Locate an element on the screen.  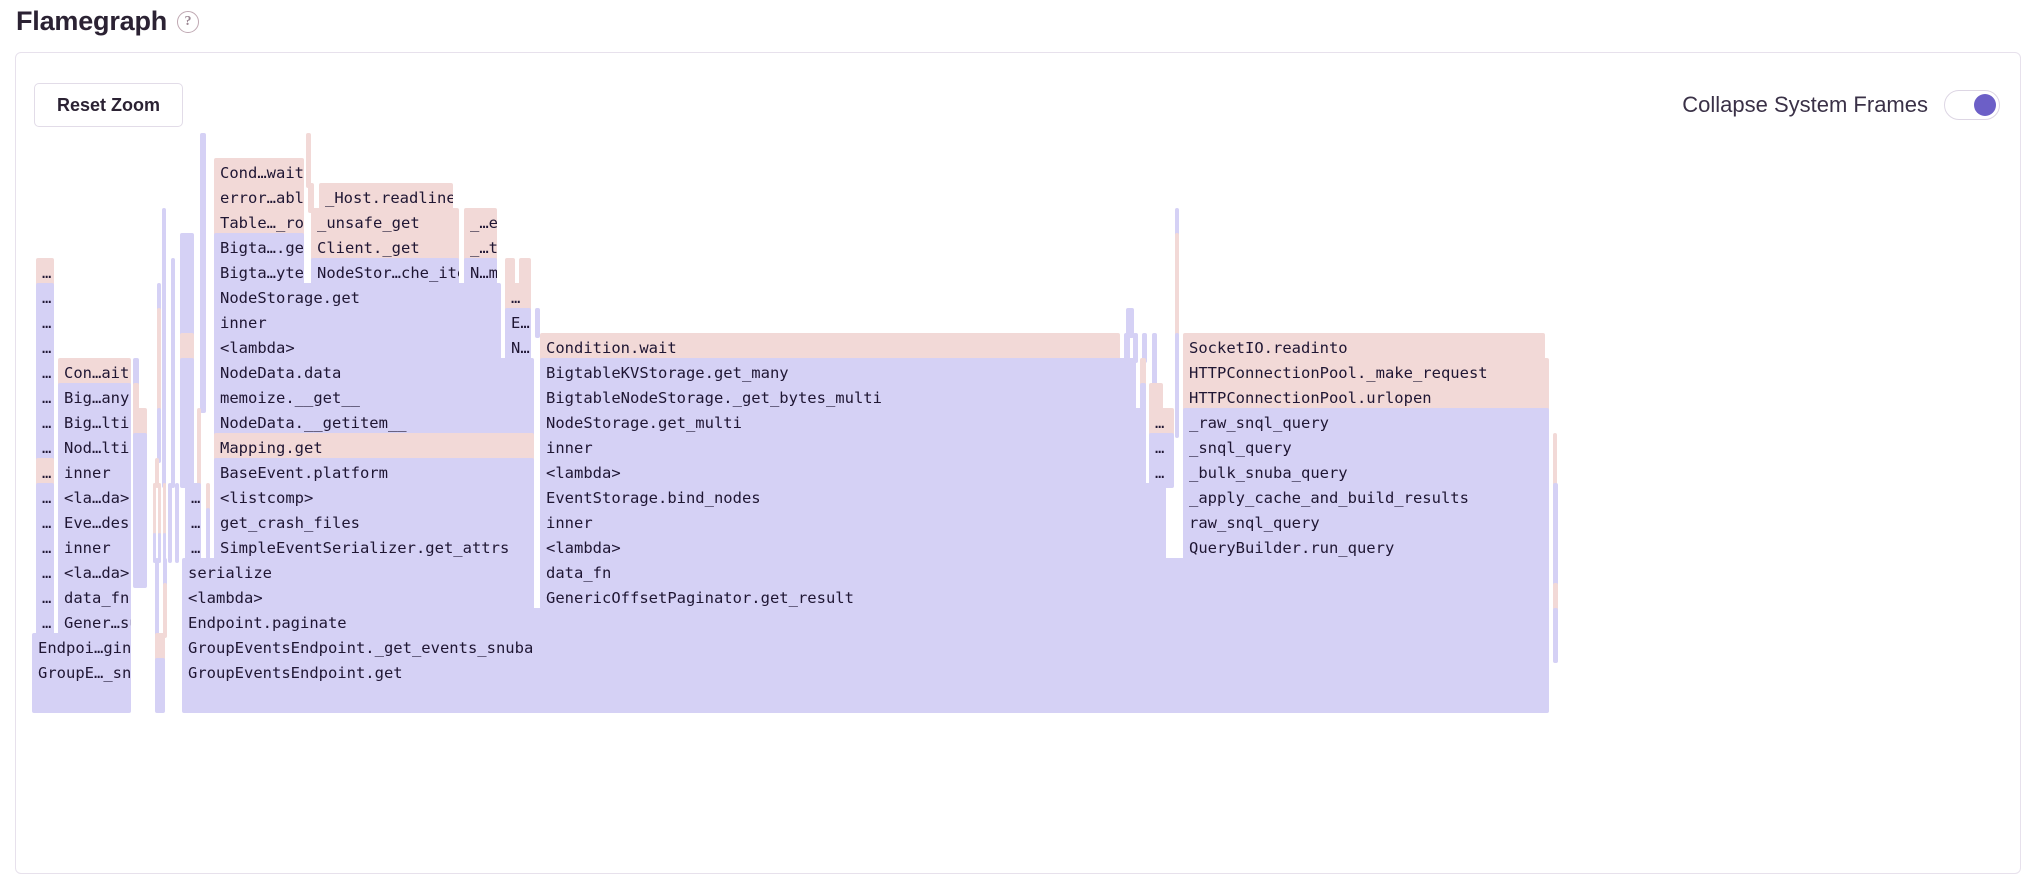
flame-frame: NodeData.data is located at coordinates (374, 373).